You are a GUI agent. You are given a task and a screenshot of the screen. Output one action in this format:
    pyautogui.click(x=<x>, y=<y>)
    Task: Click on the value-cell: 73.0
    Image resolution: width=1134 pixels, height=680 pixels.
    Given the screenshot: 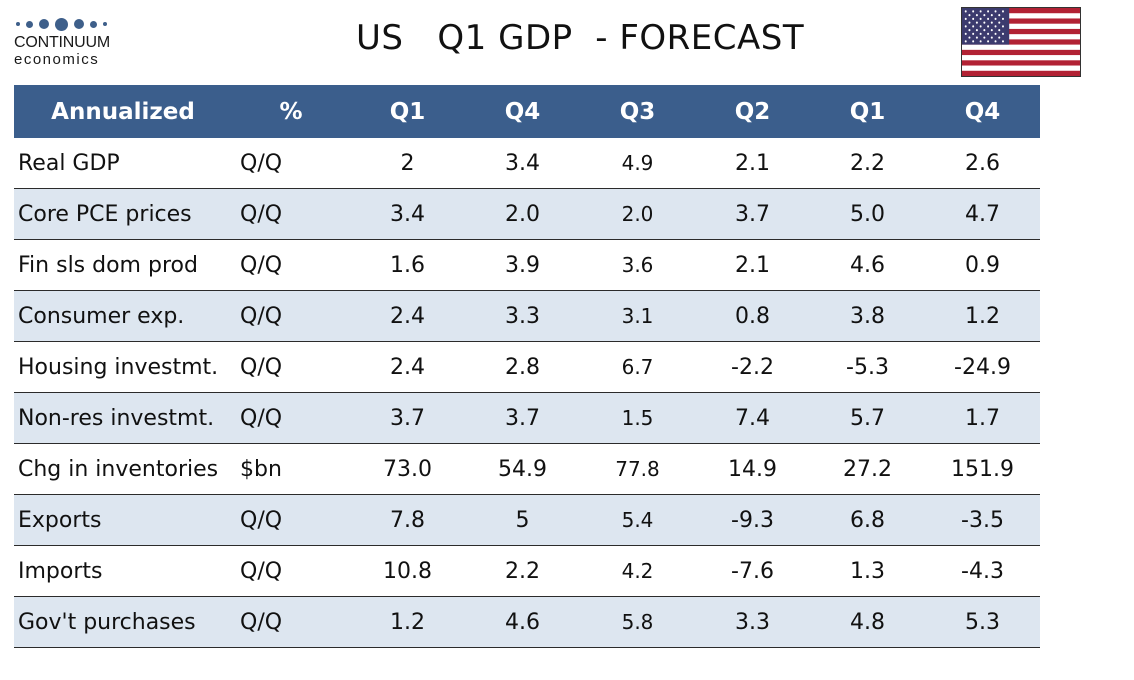 What is the action you would take?
    pyautogui.click(x=407, y=469)
    